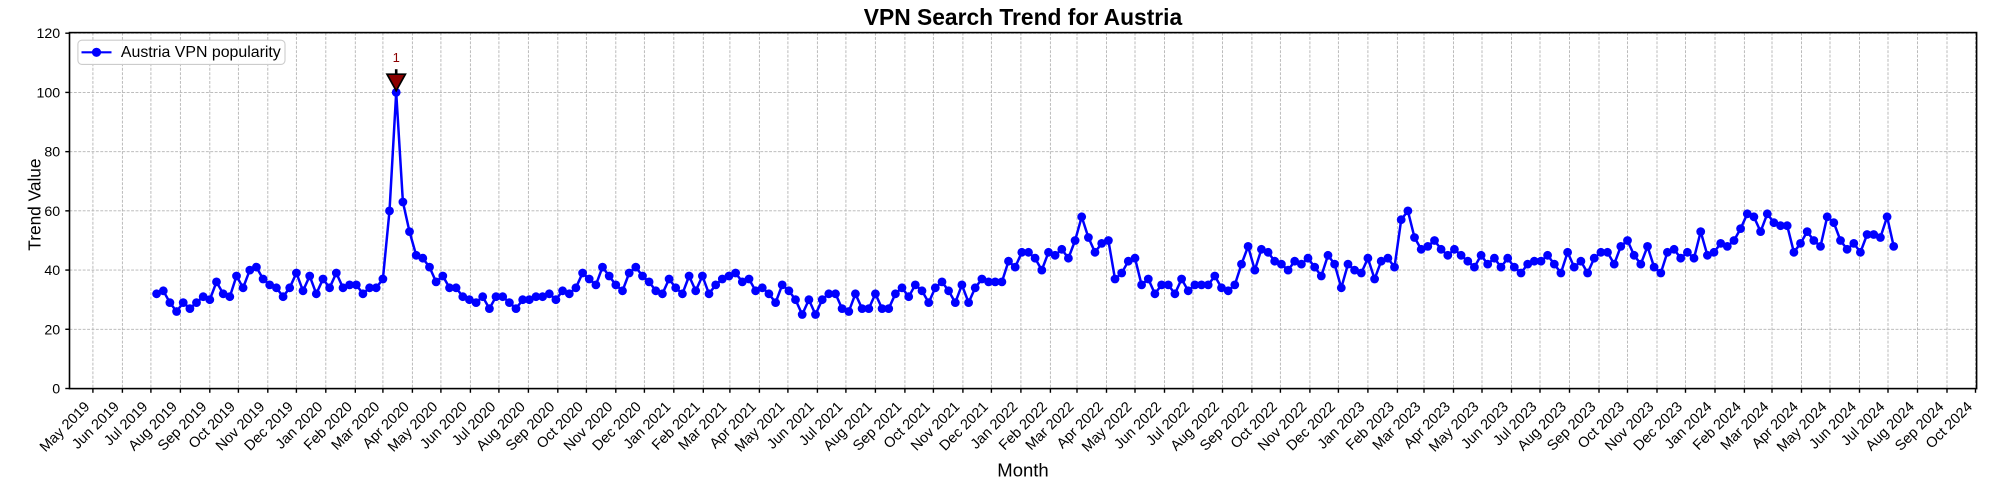 This screenshot has height=495, width=1990. I want to click on svg-text: 80, so click(52, 153).